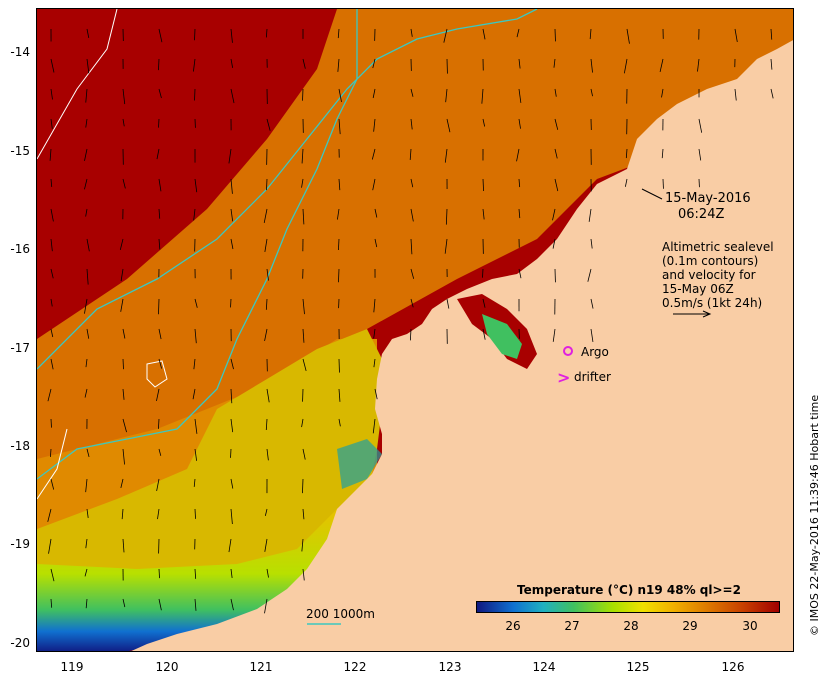 The height and width of the screenshot is (680, 820). Describe the element at coordinates (631, 626) in the screenshot. I see `colorbar-tick: 28` at that location.